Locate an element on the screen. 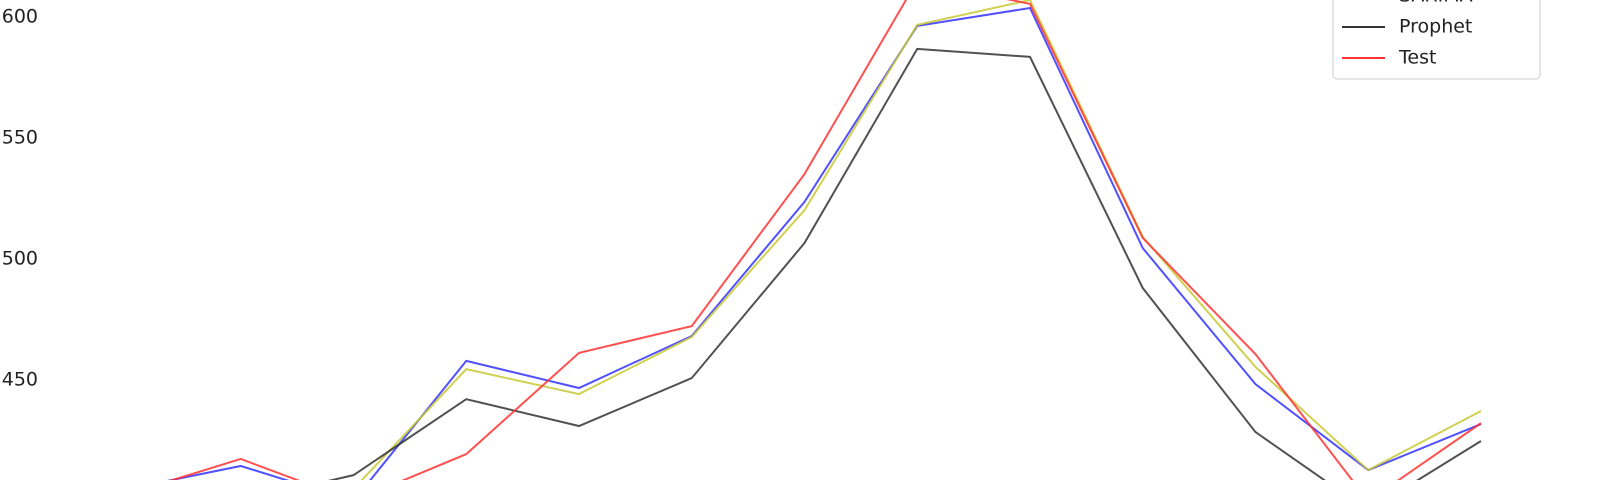 The height and width of the screenshot is (480, 1600). legend-label: Prophet is located at coordinates (1435, 27).